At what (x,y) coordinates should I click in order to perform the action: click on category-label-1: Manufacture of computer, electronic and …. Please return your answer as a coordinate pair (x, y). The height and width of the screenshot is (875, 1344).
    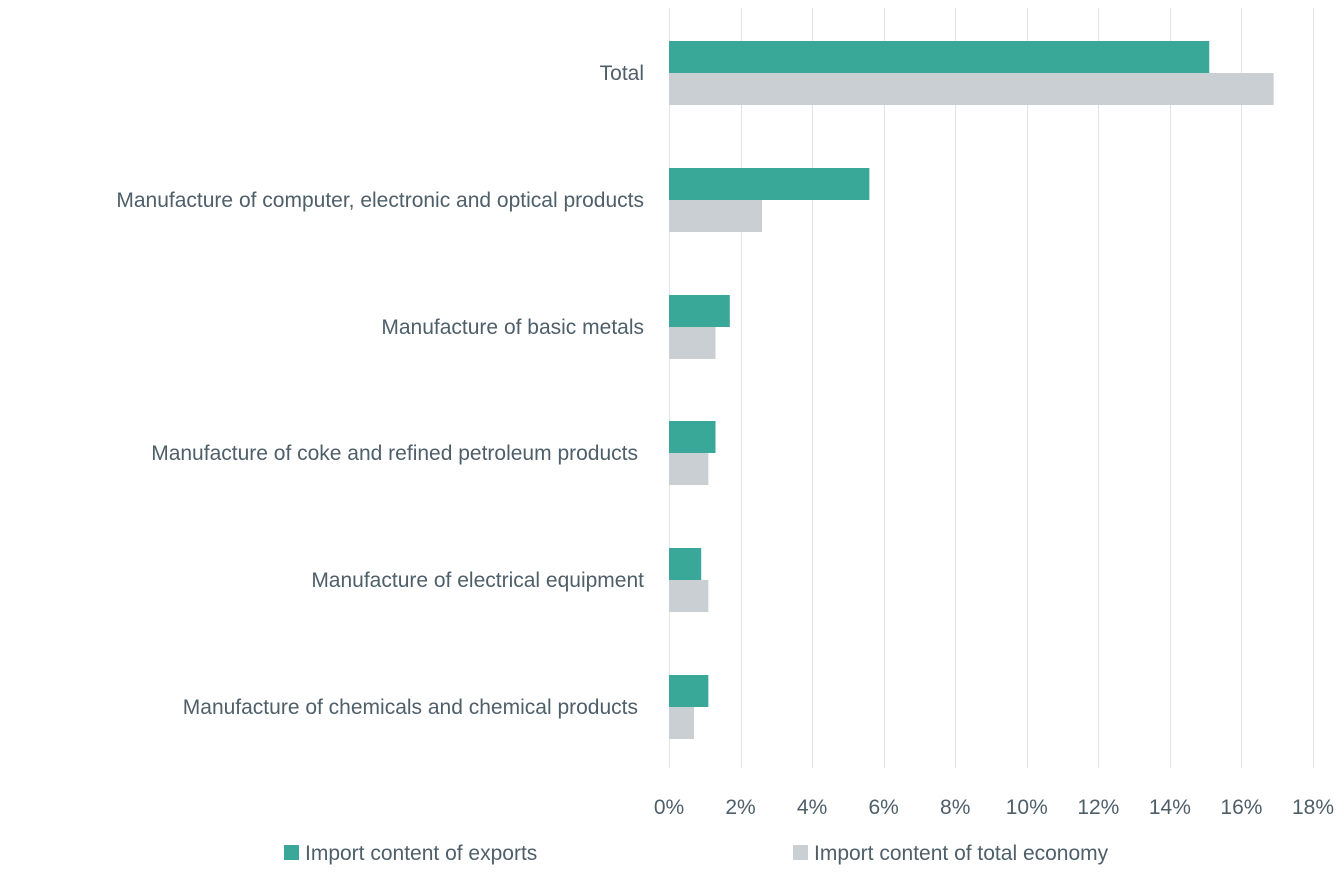
    Looking at the image, I should click on (380, 200).